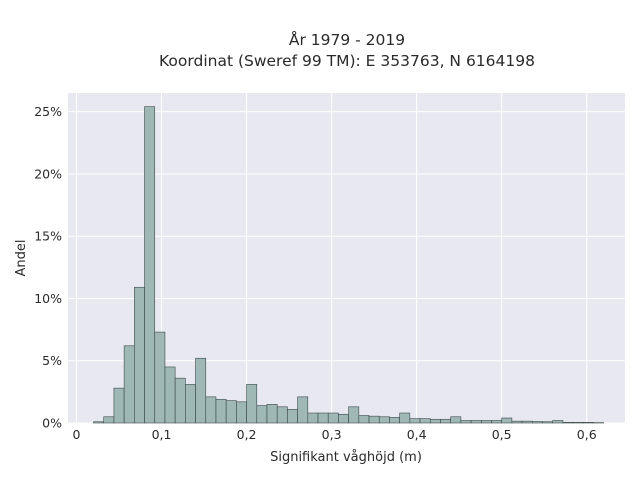 This screenshot has width=640, height=480. Describe the element at coordinates (346, 457) in the screenshot. I see `x-axis-title: Signifikant våghöjd (m)` at that location.